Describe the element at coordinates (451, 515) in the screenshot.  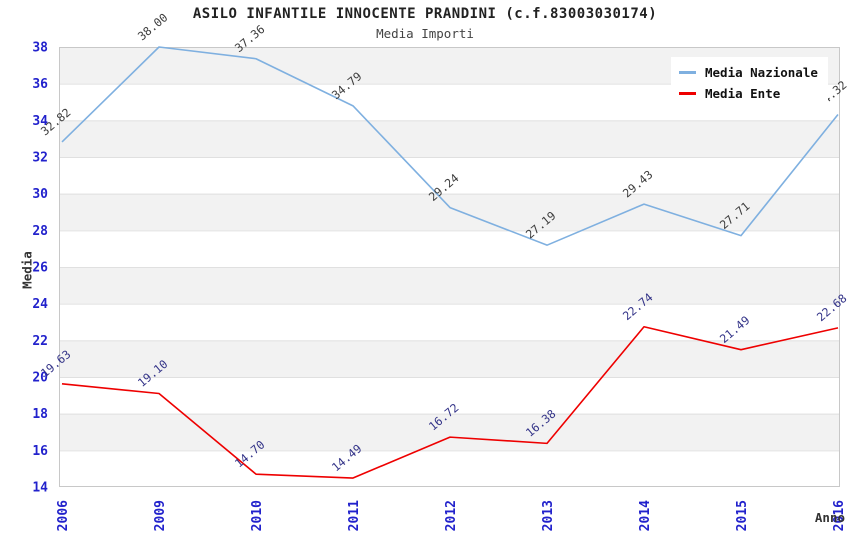
I see `x-tick-label: 2012` at that location.